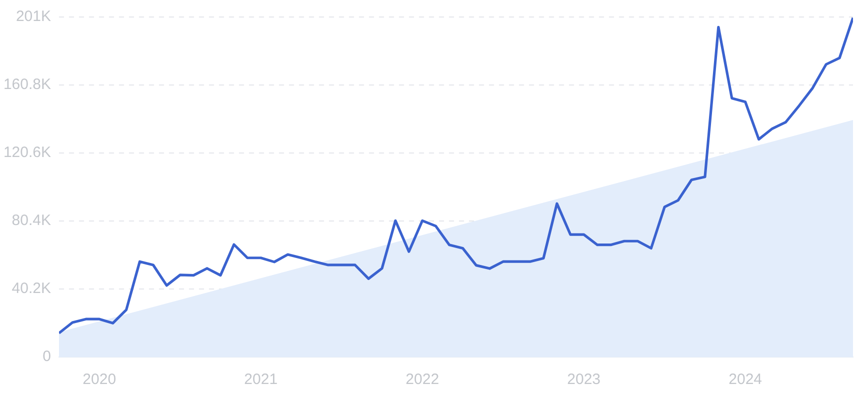  I want to click on y-tick-label: 0, so click(46, 357).